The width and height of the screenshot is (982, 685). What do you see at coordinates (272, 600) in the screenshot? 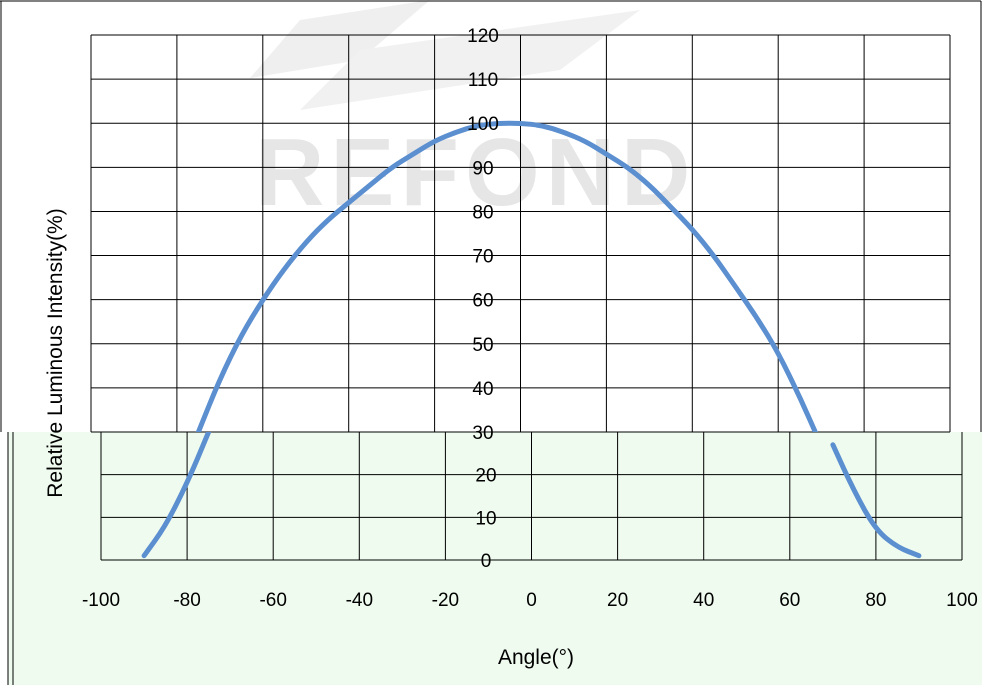
I see `x-tick-label: -60` at bounding box center [272, 600].